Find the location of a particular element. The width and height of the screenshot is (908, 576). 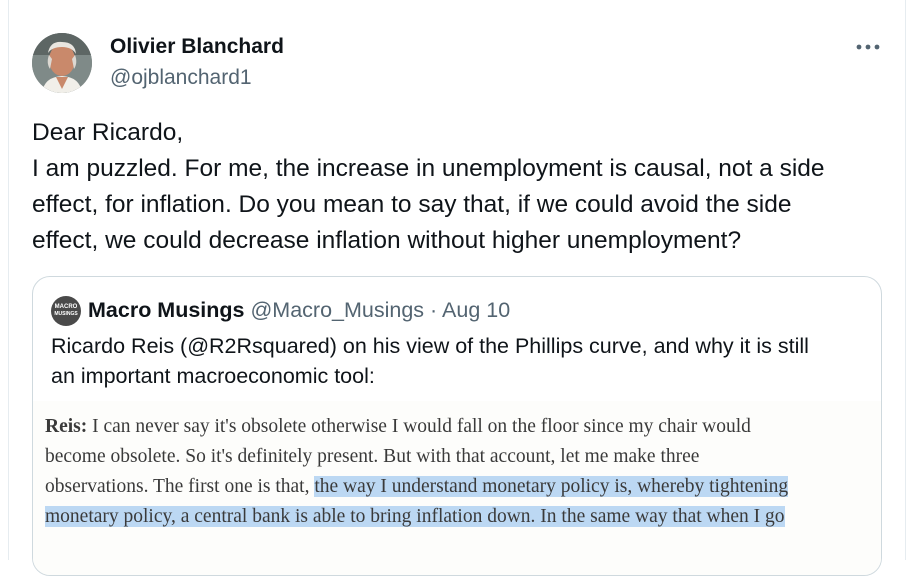

excerpt-speaker: Reis: is located at coordinates (66, 426).